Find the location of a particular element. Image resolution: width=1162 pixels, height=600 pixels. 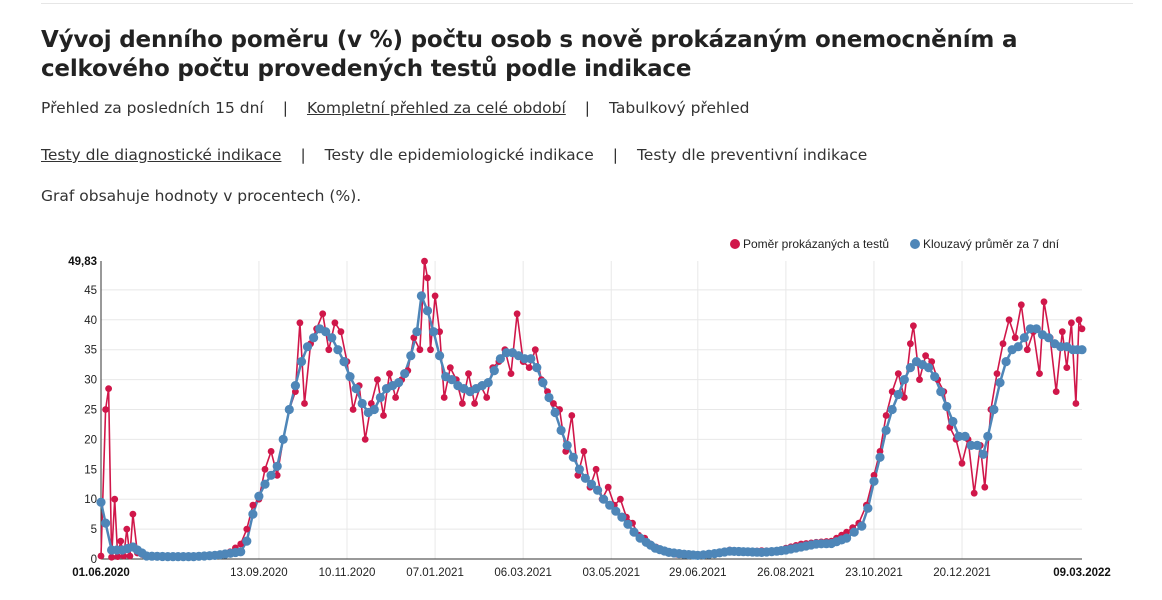

nav-preventive-indication: Testy dle preventivní indikace is located at coordinates (752, 155).